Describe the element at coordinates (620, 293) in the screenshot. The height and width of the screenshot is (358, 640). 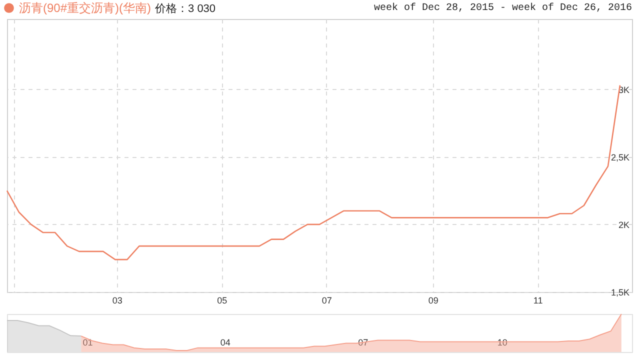
I see `y-tick-label: 1,5K` at that location.